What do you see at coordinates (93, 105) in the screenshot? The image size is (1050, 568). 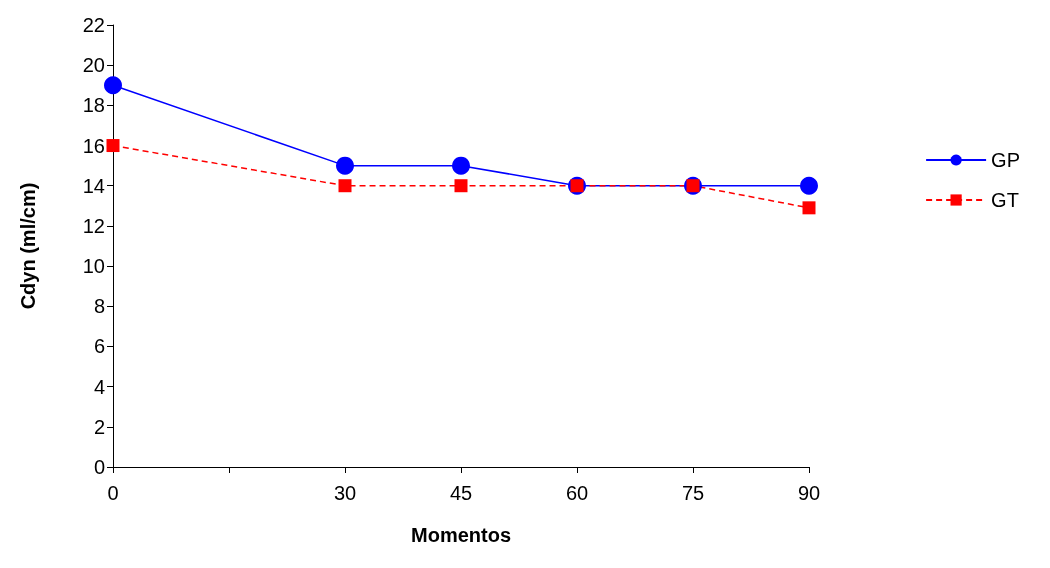 I see `y-tick-label: 18` at bounding box center [93, 105].